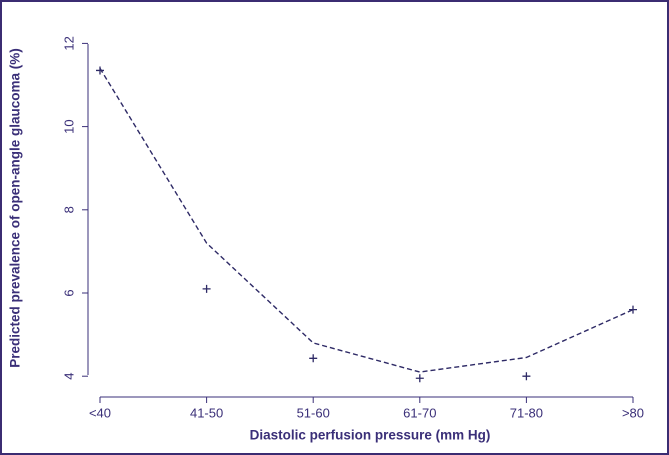 This screenshot has height=455, width=669. What do you see at coordinates (206, 412) in the screenshot?
I see `x-tick-label: 41-50` at bounding box center [206, 412].